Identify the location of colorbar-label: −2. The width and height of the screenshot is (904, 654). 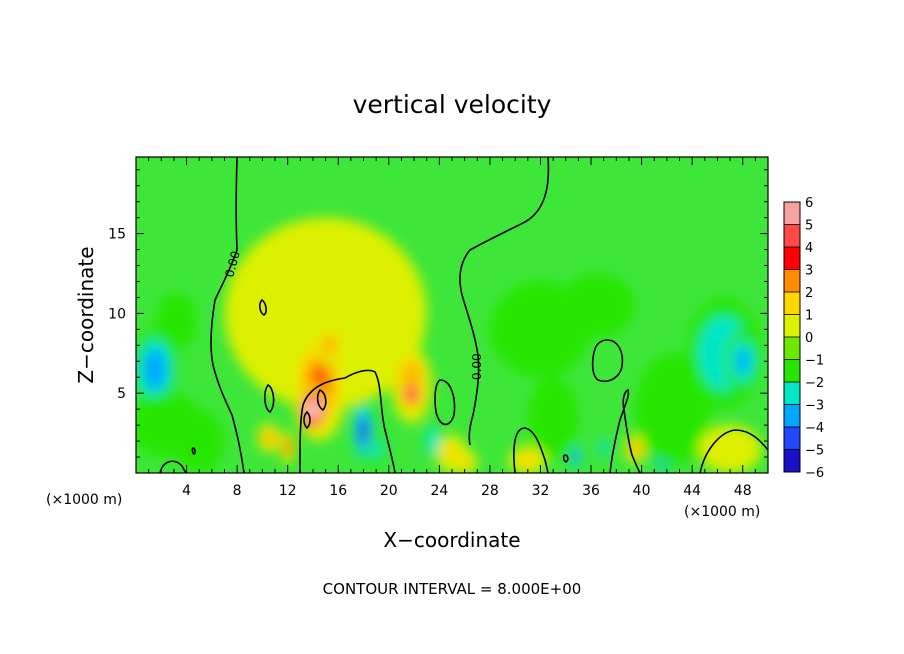
(814, 383).